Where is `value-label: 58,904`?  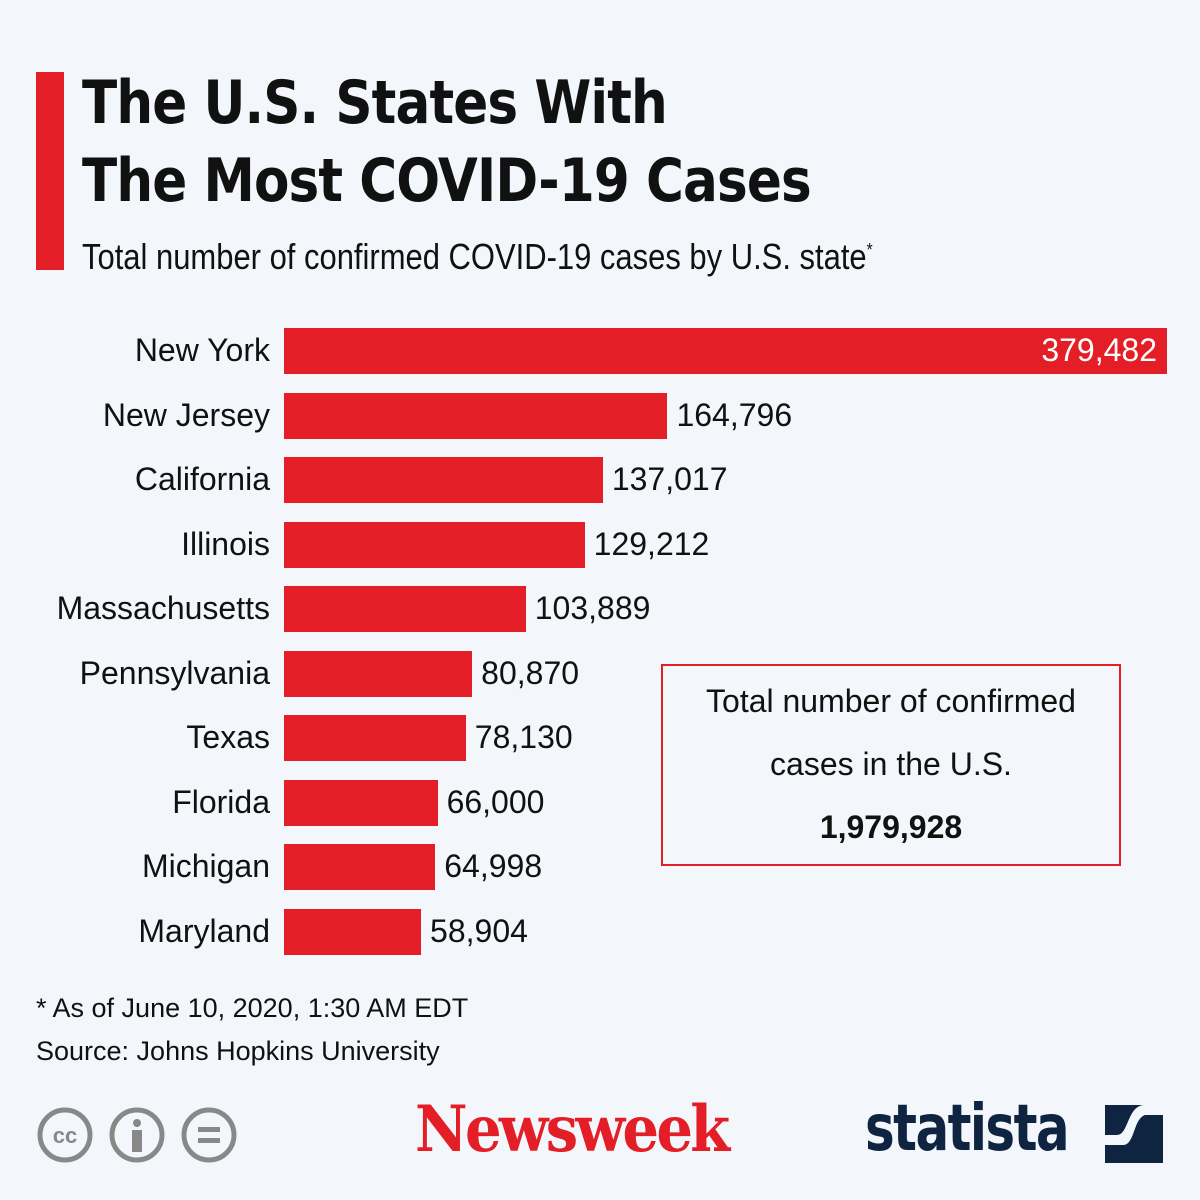 value-label: 58,904 is located at coordinates (479, 930).